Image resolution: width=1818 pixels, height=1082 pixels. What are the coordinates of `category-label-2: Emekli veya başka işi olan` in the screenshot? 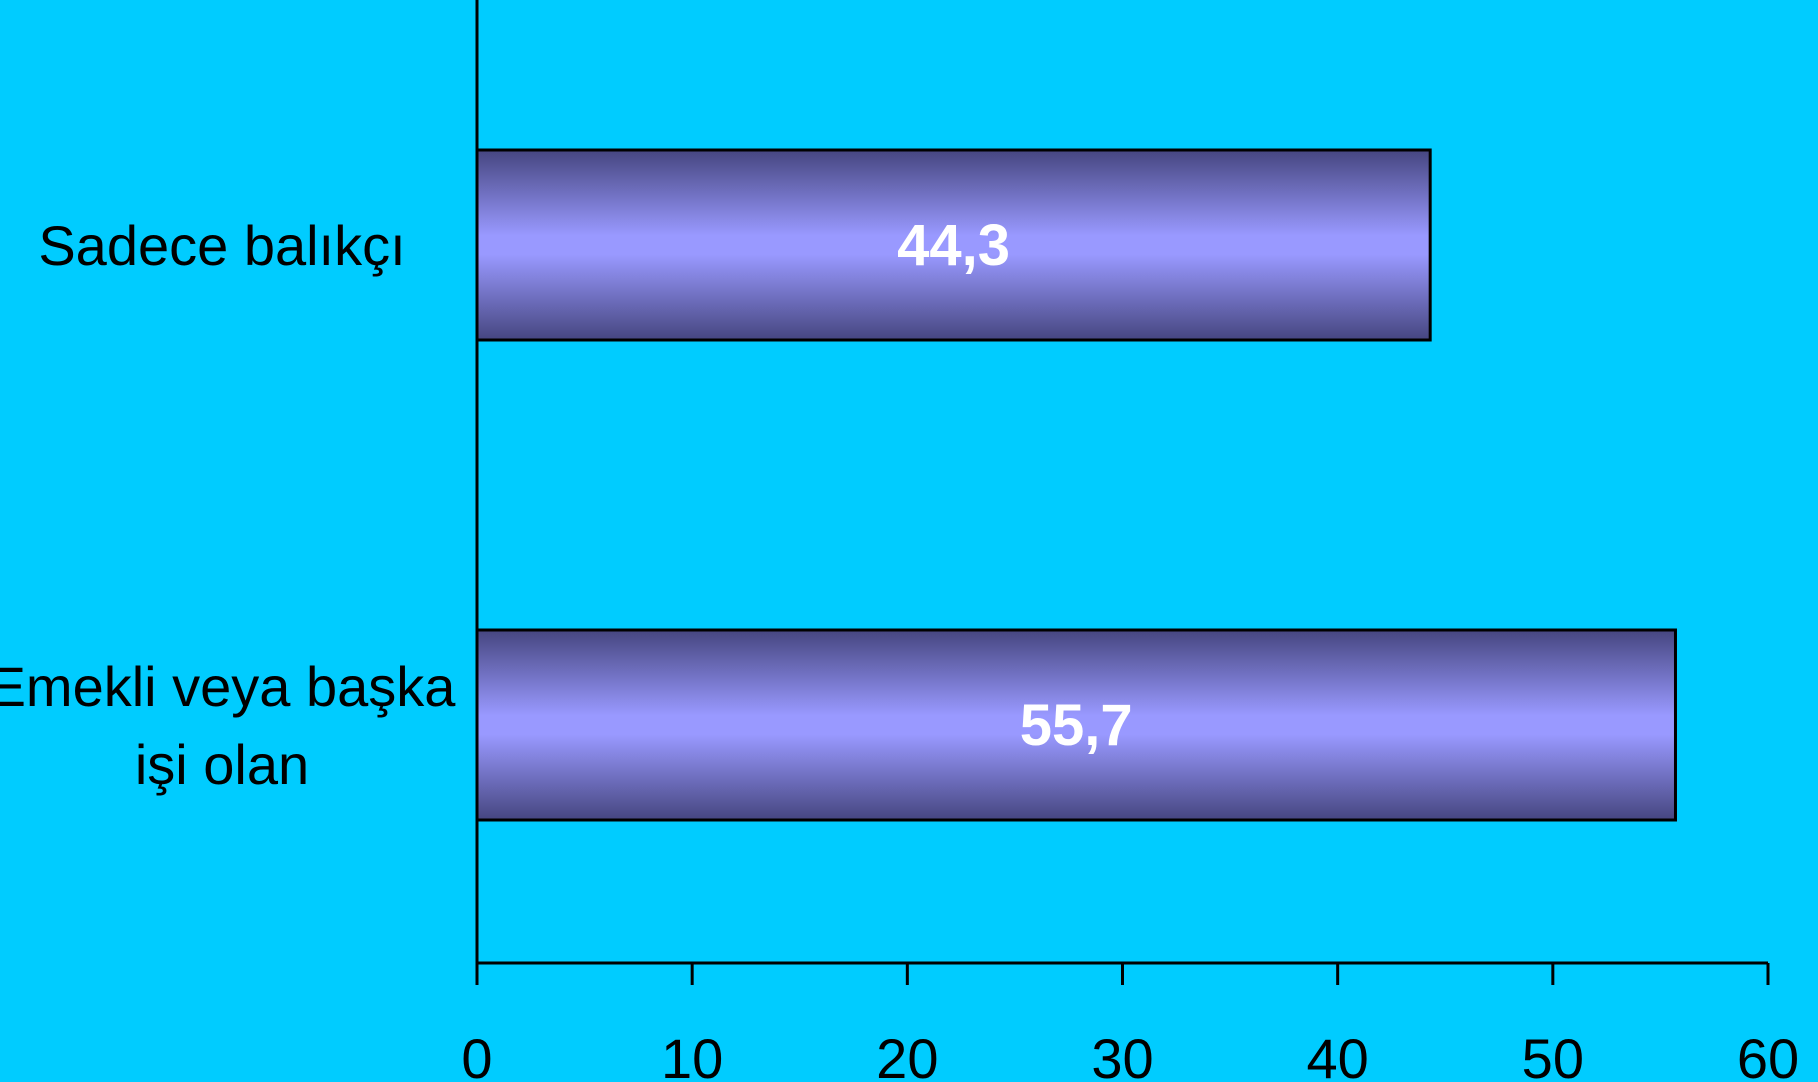 It's located at (228, 725).